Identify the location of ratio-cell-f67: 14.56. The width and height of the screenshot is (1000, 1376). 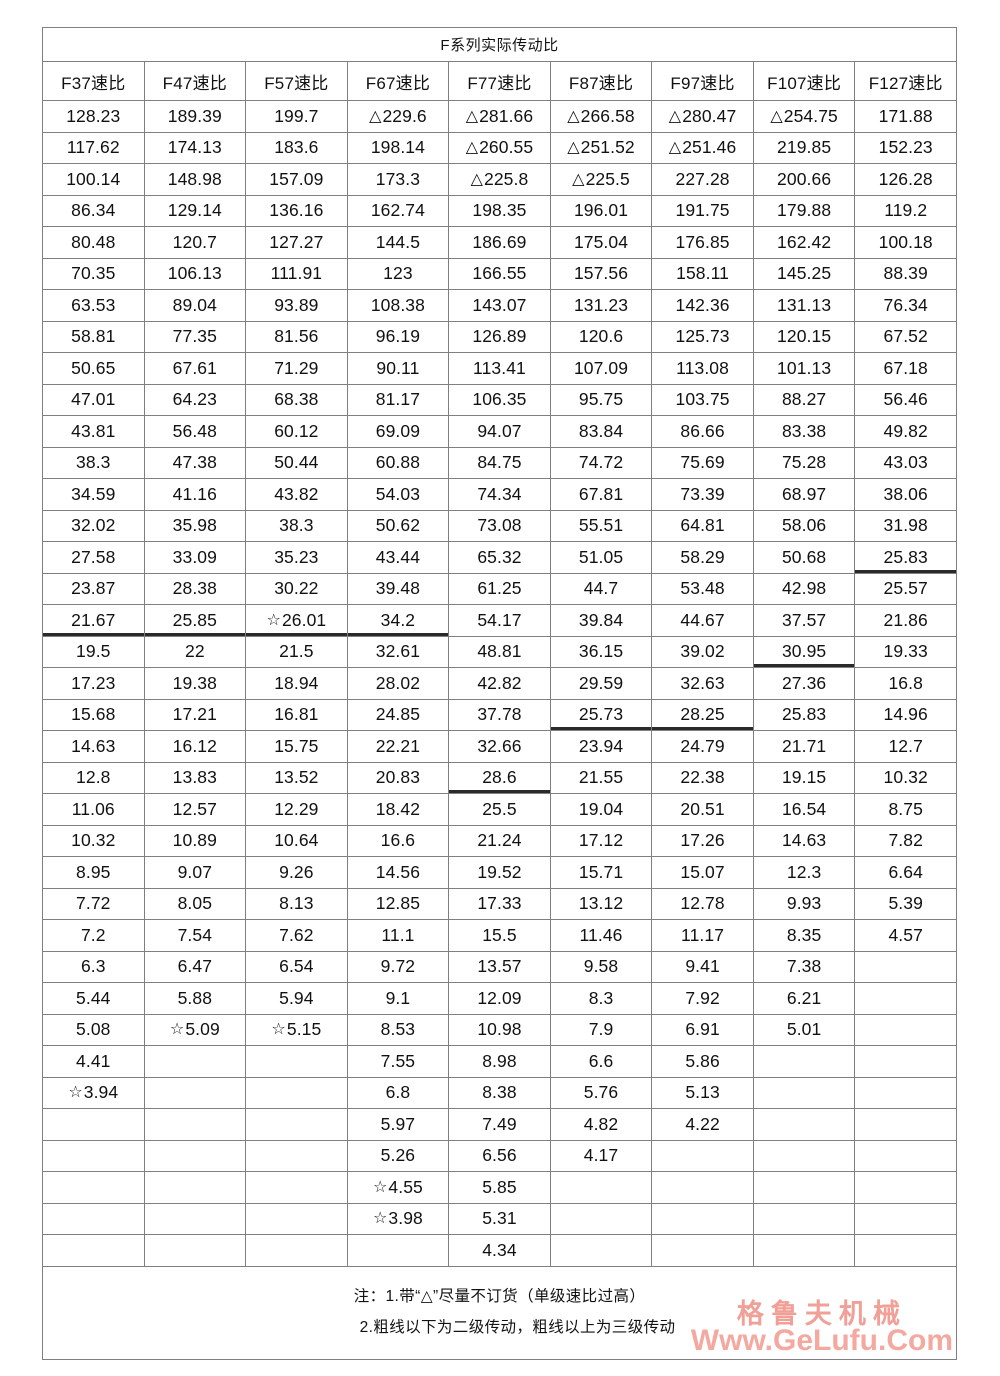
(398, 872).